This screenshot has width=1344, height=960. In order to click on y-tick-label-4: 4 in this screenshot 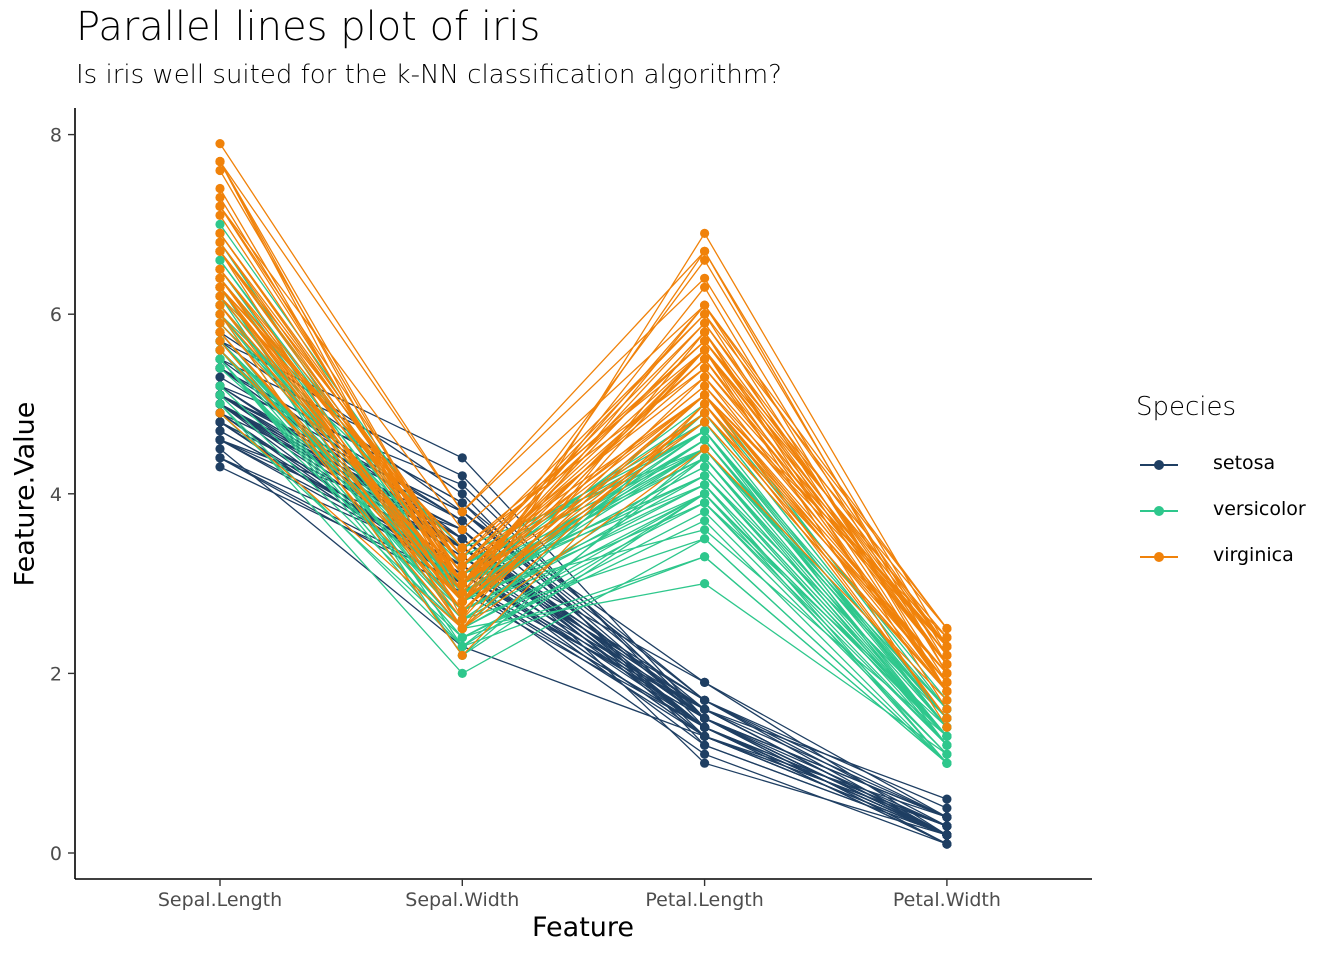, I will do `click(56, 495)`.